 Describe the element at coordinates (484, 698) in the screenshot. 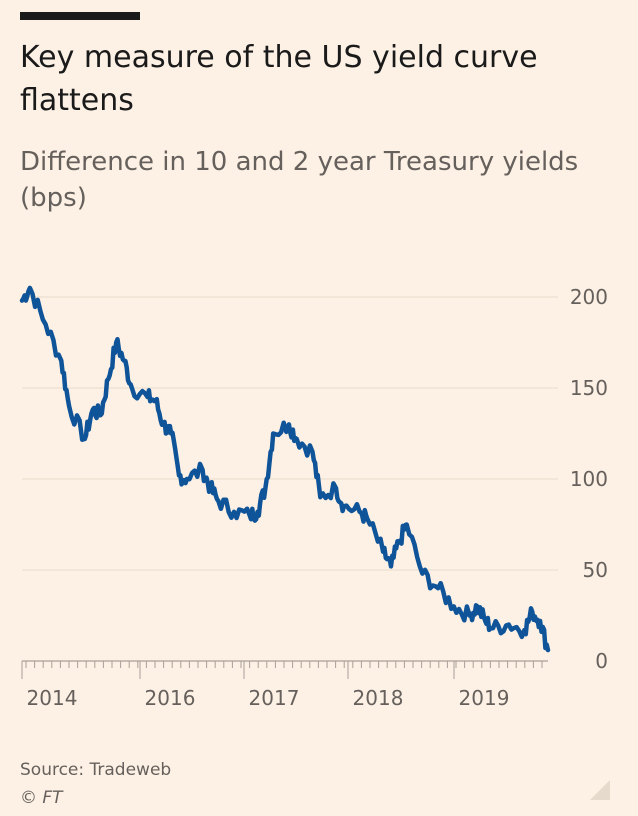

I see `x-tick-label-2019: 2019` at that location.